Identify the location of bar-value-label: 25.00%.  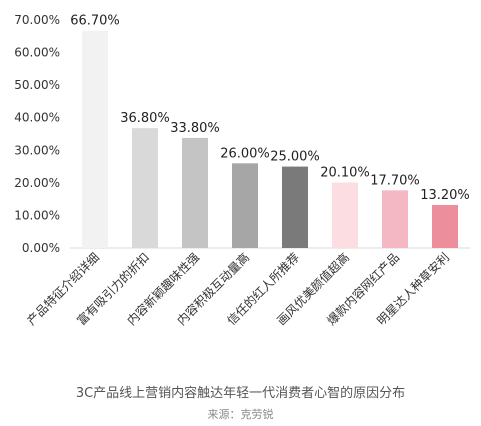
(295, 157).